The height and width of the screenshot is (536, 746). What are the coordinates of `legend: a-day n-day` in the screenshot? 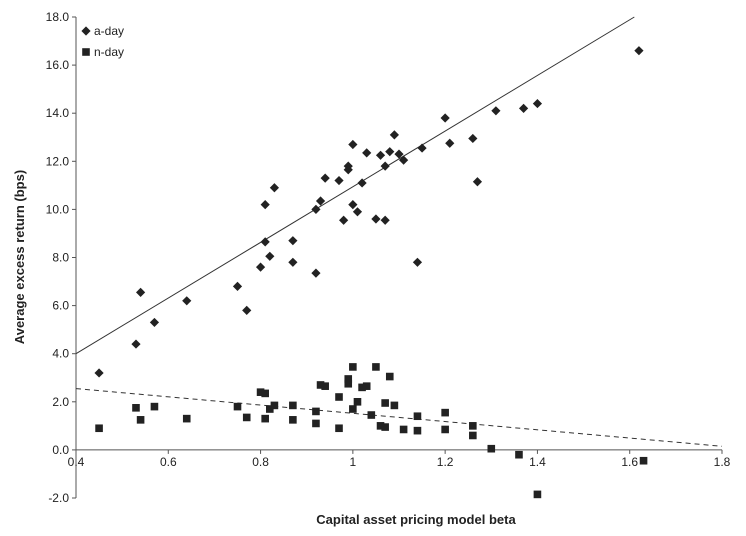 It's located at (102, 41).